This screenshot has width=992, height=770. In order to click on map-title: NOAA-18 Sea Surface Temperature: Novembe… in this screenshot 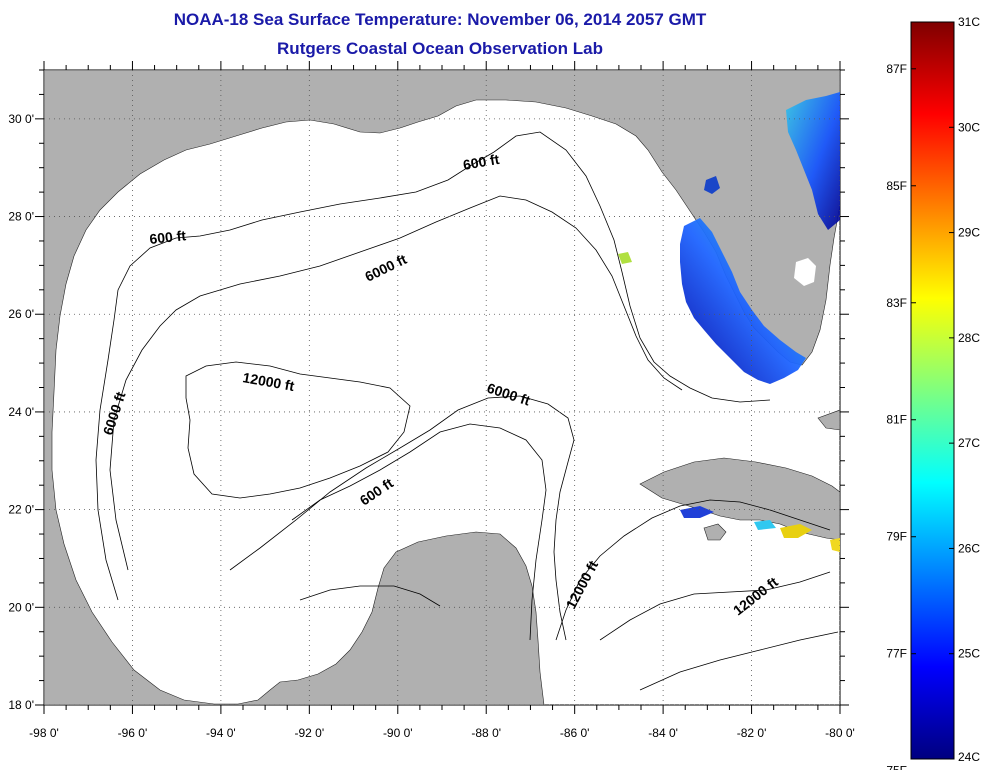, I will do `click(440, 19)`.